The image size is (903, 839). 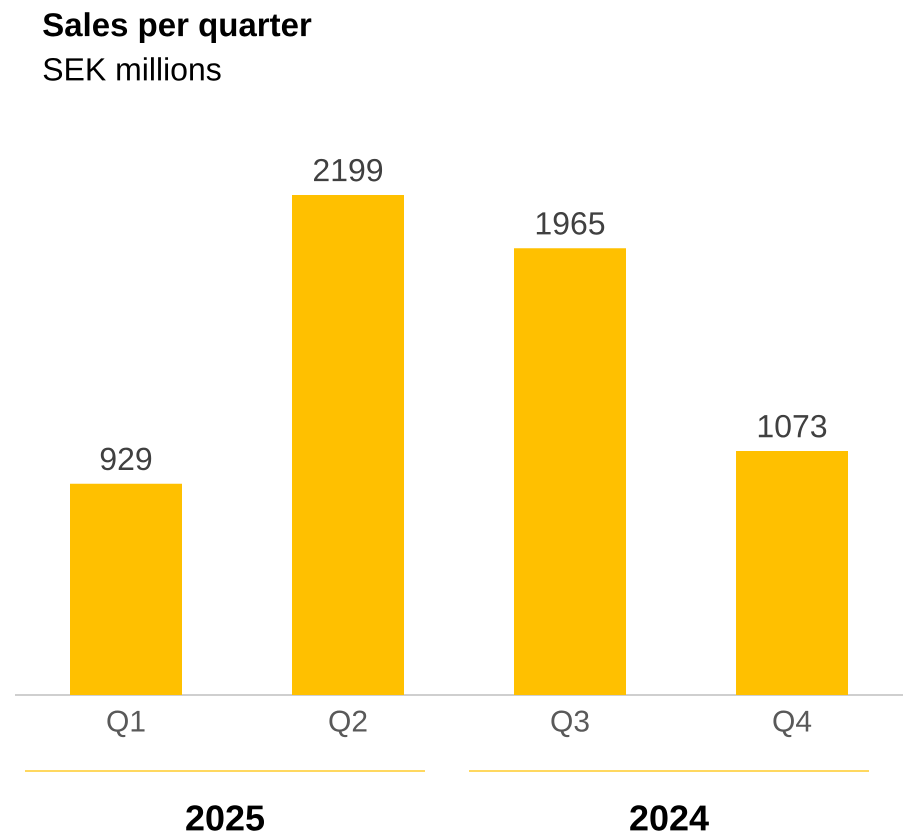 I want to click on x-tick-label: Q1, so click(x=126, y=724).